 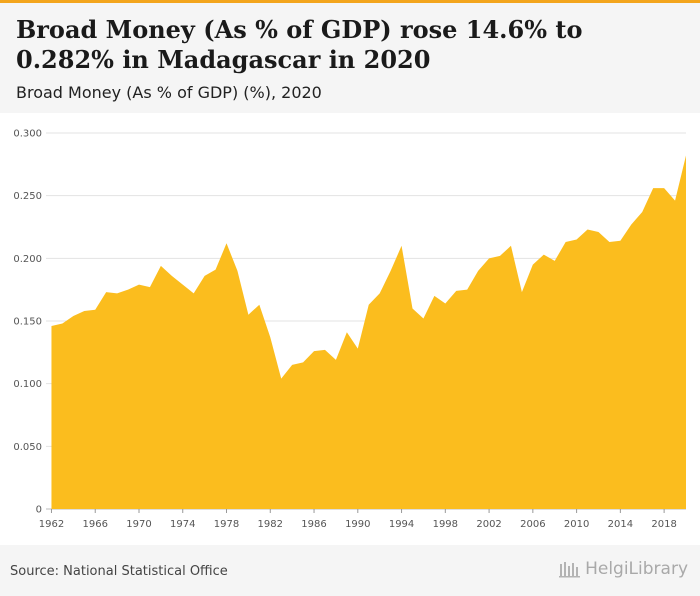 What do you see at coordinates (270, 524) in the screenshot?
I see `x-tick-label: 1982` at bounding box center [270, 524].